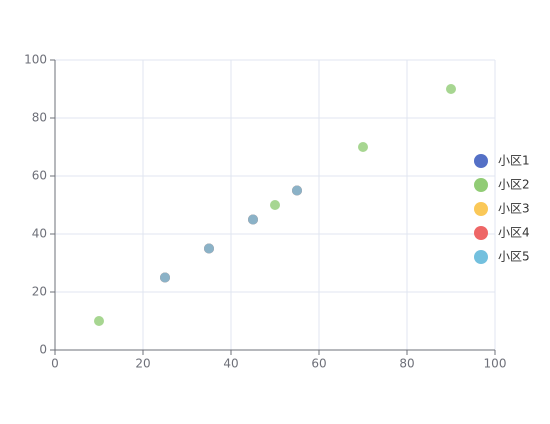 Image resolution: width=550 pixels, height=424 pixels. What do you see at coordinates (43, 350) in the screenshot?
I see `y-tick-label: 0` at bounding box center [43, 350].